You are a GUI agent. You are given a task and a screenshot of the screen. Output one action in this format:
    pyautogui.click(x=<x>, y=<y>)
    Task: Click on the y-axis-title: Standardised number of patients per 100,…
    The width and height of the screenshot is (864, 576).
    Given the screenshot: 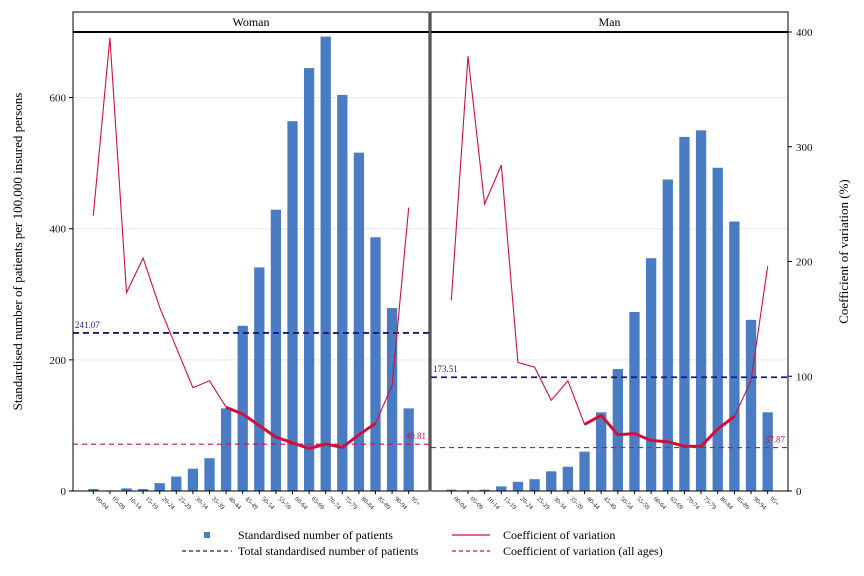 What is the action you would take?
    pyautogui.click(x=17, y=252)
    